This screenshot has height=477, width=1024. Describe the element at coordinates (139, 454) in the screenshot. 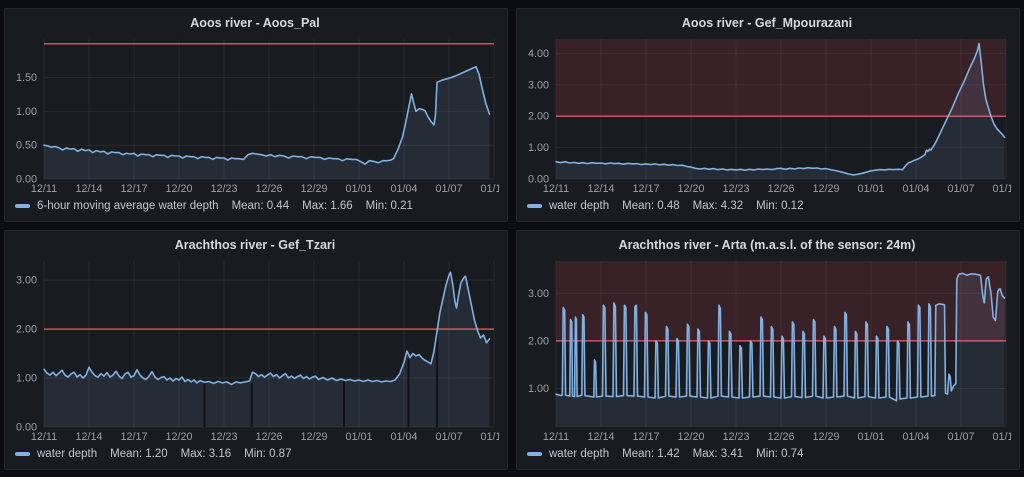

I see `legend-stat-mean: Mean: 1.20` at that location.